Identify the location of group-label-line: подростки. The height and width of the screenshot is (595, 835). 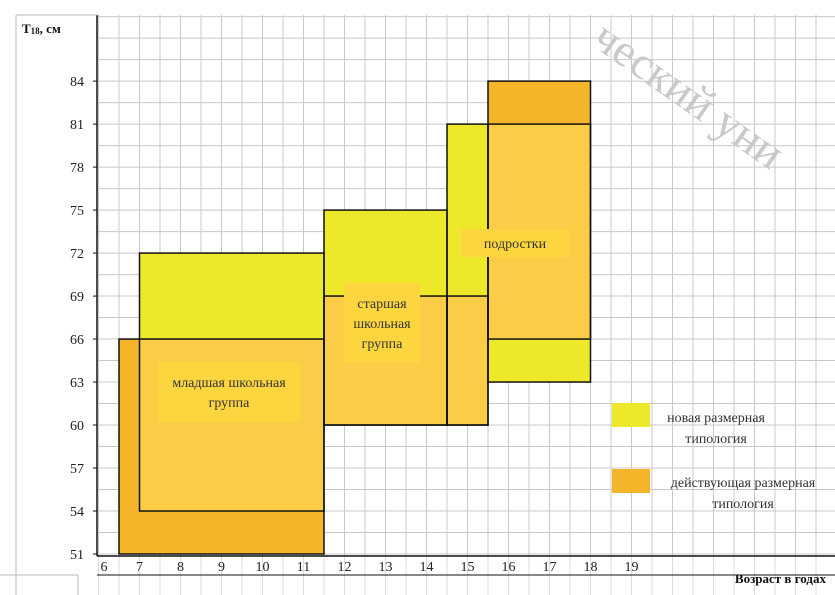
(515, 244).